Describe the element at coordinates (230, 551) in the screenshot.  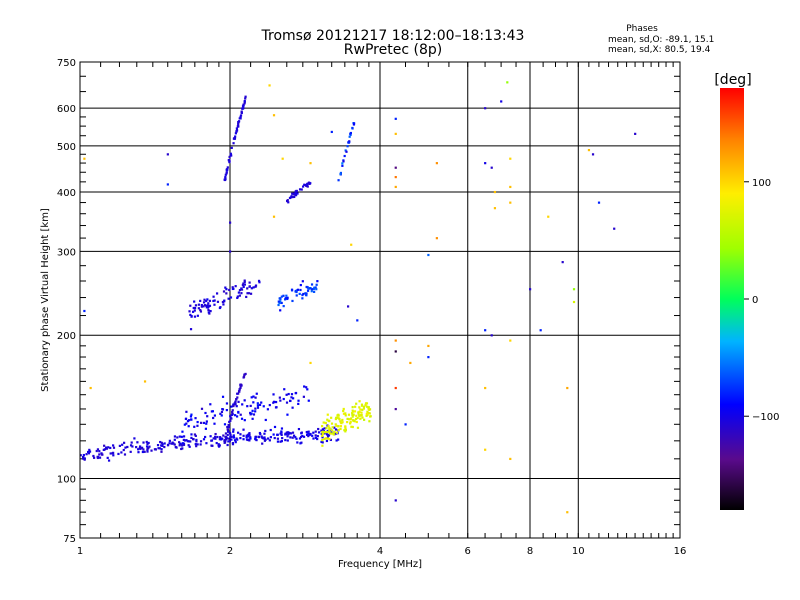
I see `x-tick-label: 2` at that location.